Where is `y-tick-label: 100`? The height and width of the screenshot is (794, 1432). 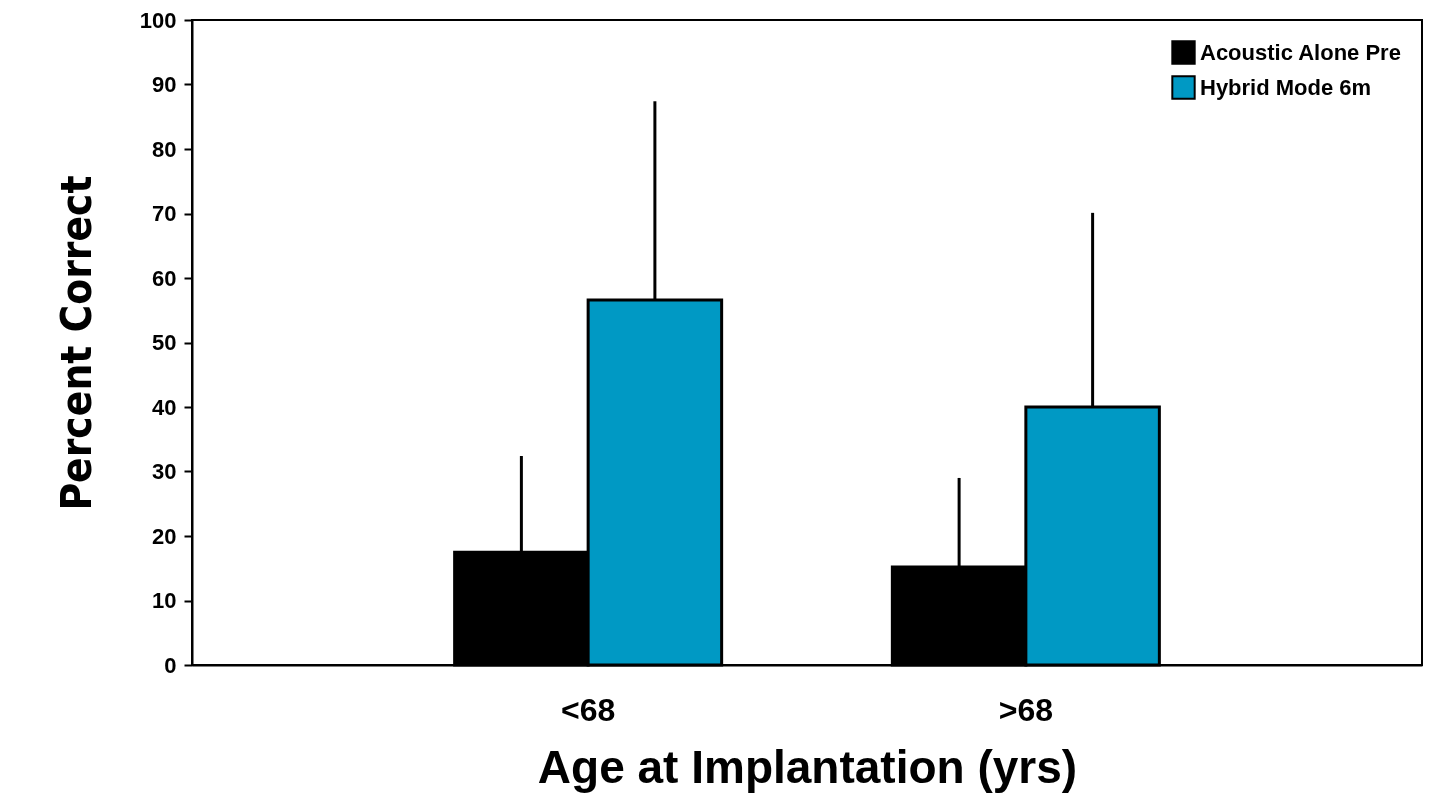 y-tick-label: 100 is located at coordinates (158, 20).